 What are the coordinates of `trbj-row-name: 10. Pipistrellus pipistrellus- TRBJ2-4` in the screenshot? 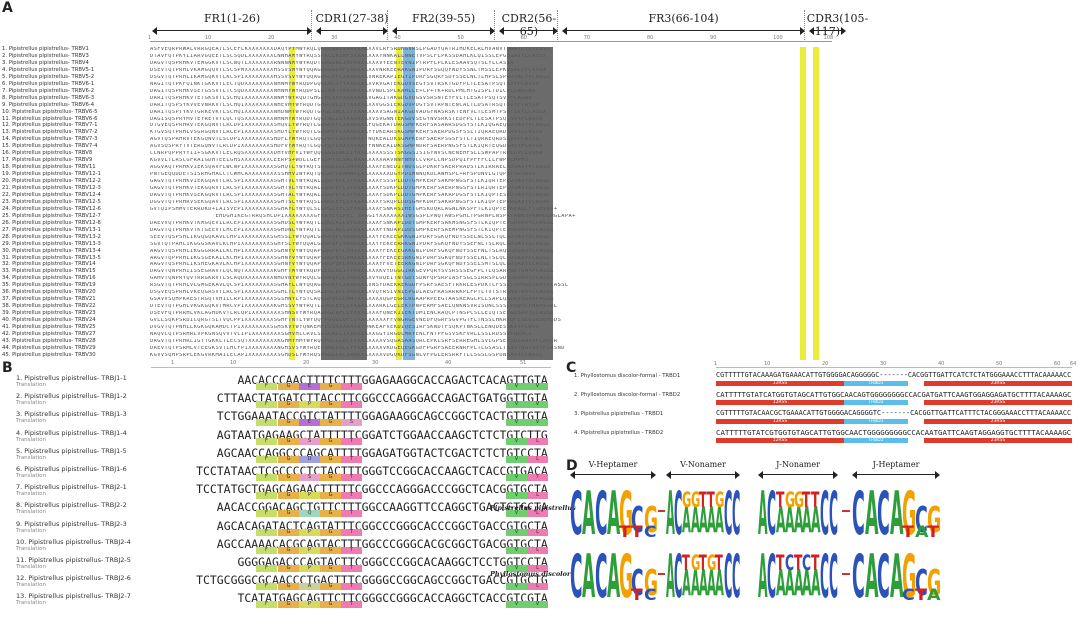 It's located at (73, 541).